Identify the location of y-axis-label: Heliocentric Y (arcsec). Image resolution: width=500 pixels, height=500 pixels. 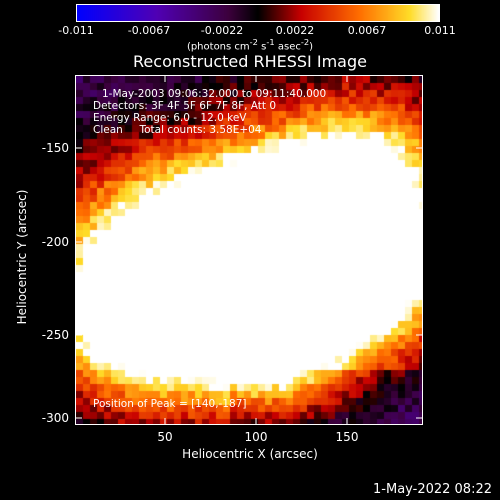
(22, 257).